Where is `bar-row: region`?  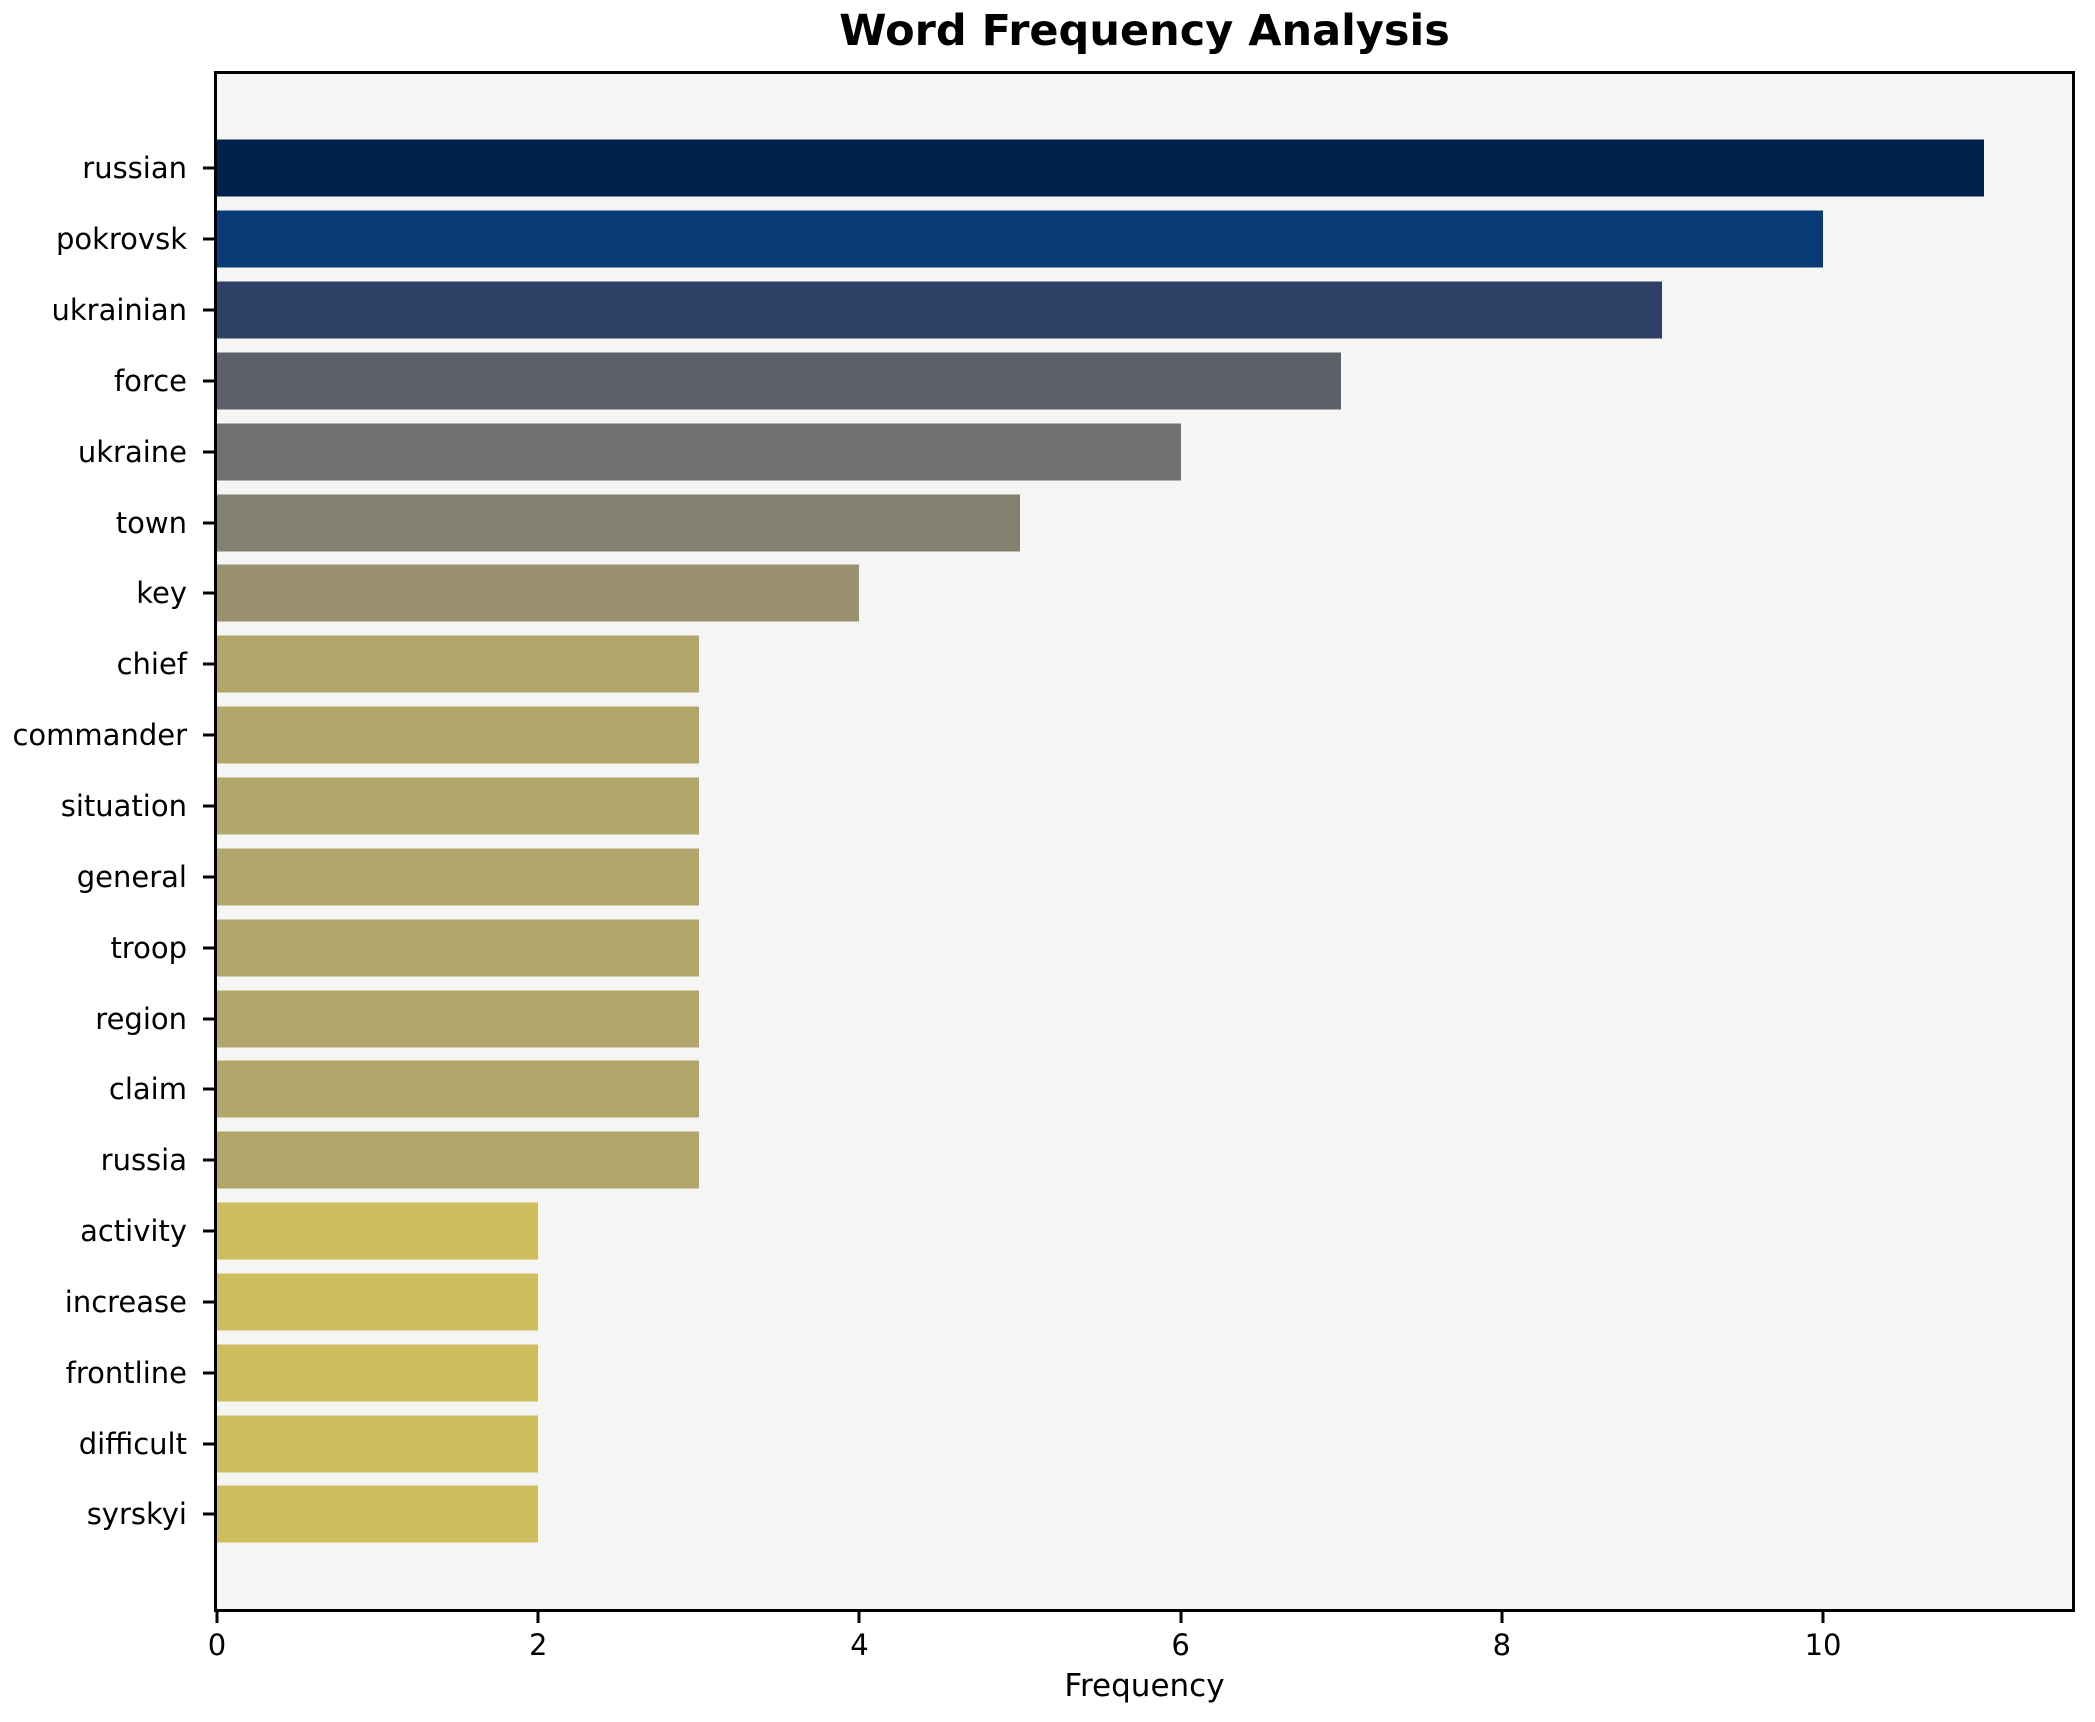
bar-row: region is located at coordinates (1083, 1018).